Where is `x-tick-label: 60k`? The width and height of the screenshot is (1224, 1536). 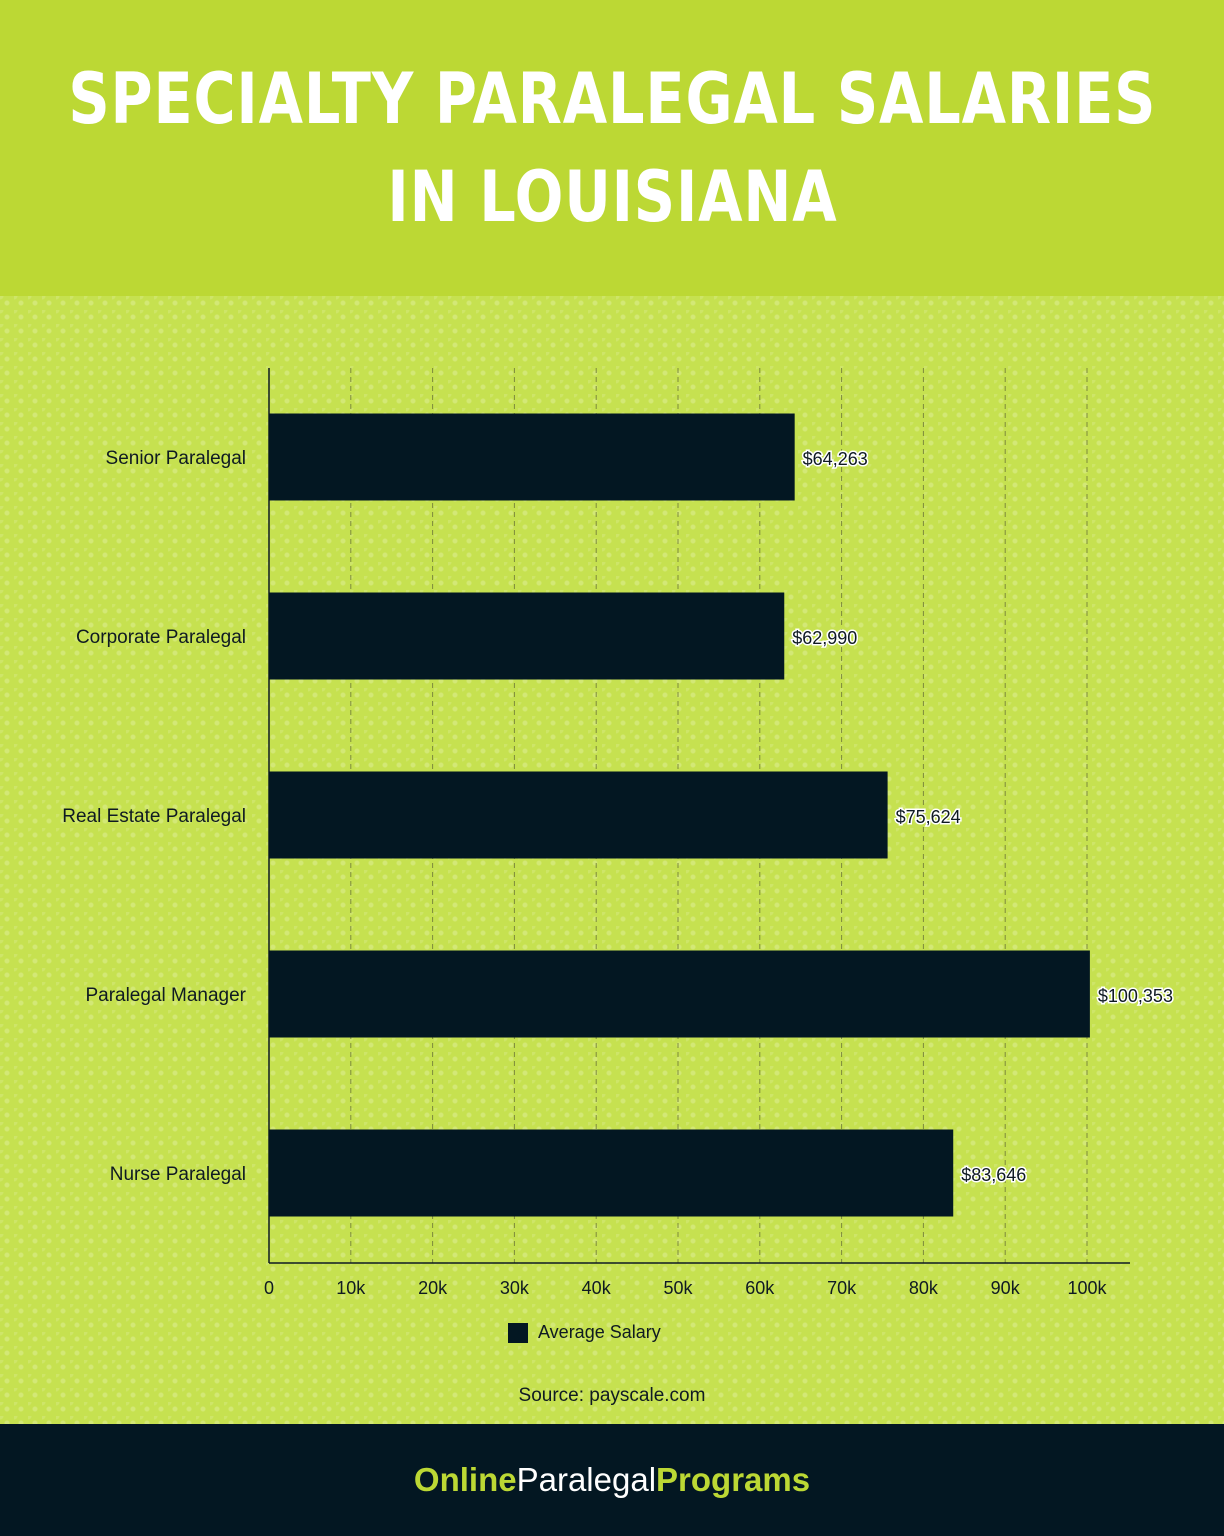 x-tick-label: 60k is located at coordinates (760, 1288).